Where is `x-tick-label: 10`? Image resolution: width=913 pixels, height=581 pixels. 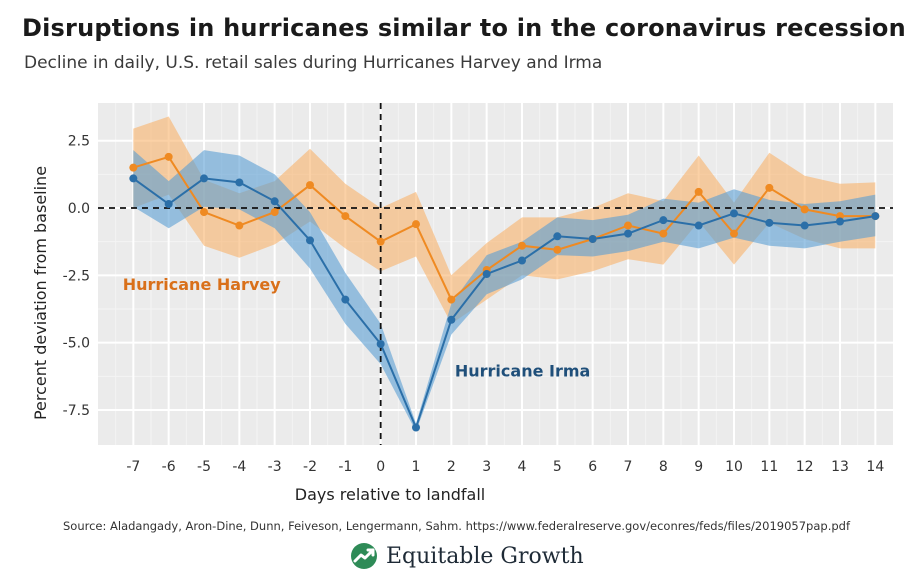
x-tick-label: 10 is located at coordinates (734, 467).